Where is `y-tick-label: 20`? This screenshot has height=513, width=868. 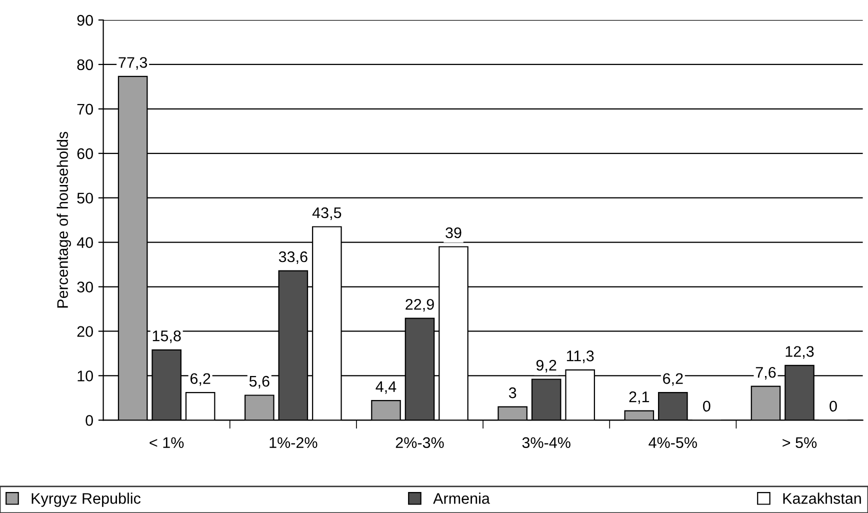 y-tick-label: 20 is located at coordinates (85, 331).